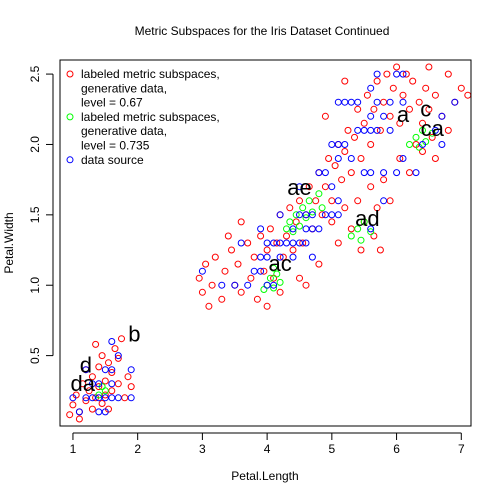 This screenshot has width=500, height=500. Describe the element at coordinates (112, 103) in the screenshot. I see `legend-label: level = 0.67` at that location.